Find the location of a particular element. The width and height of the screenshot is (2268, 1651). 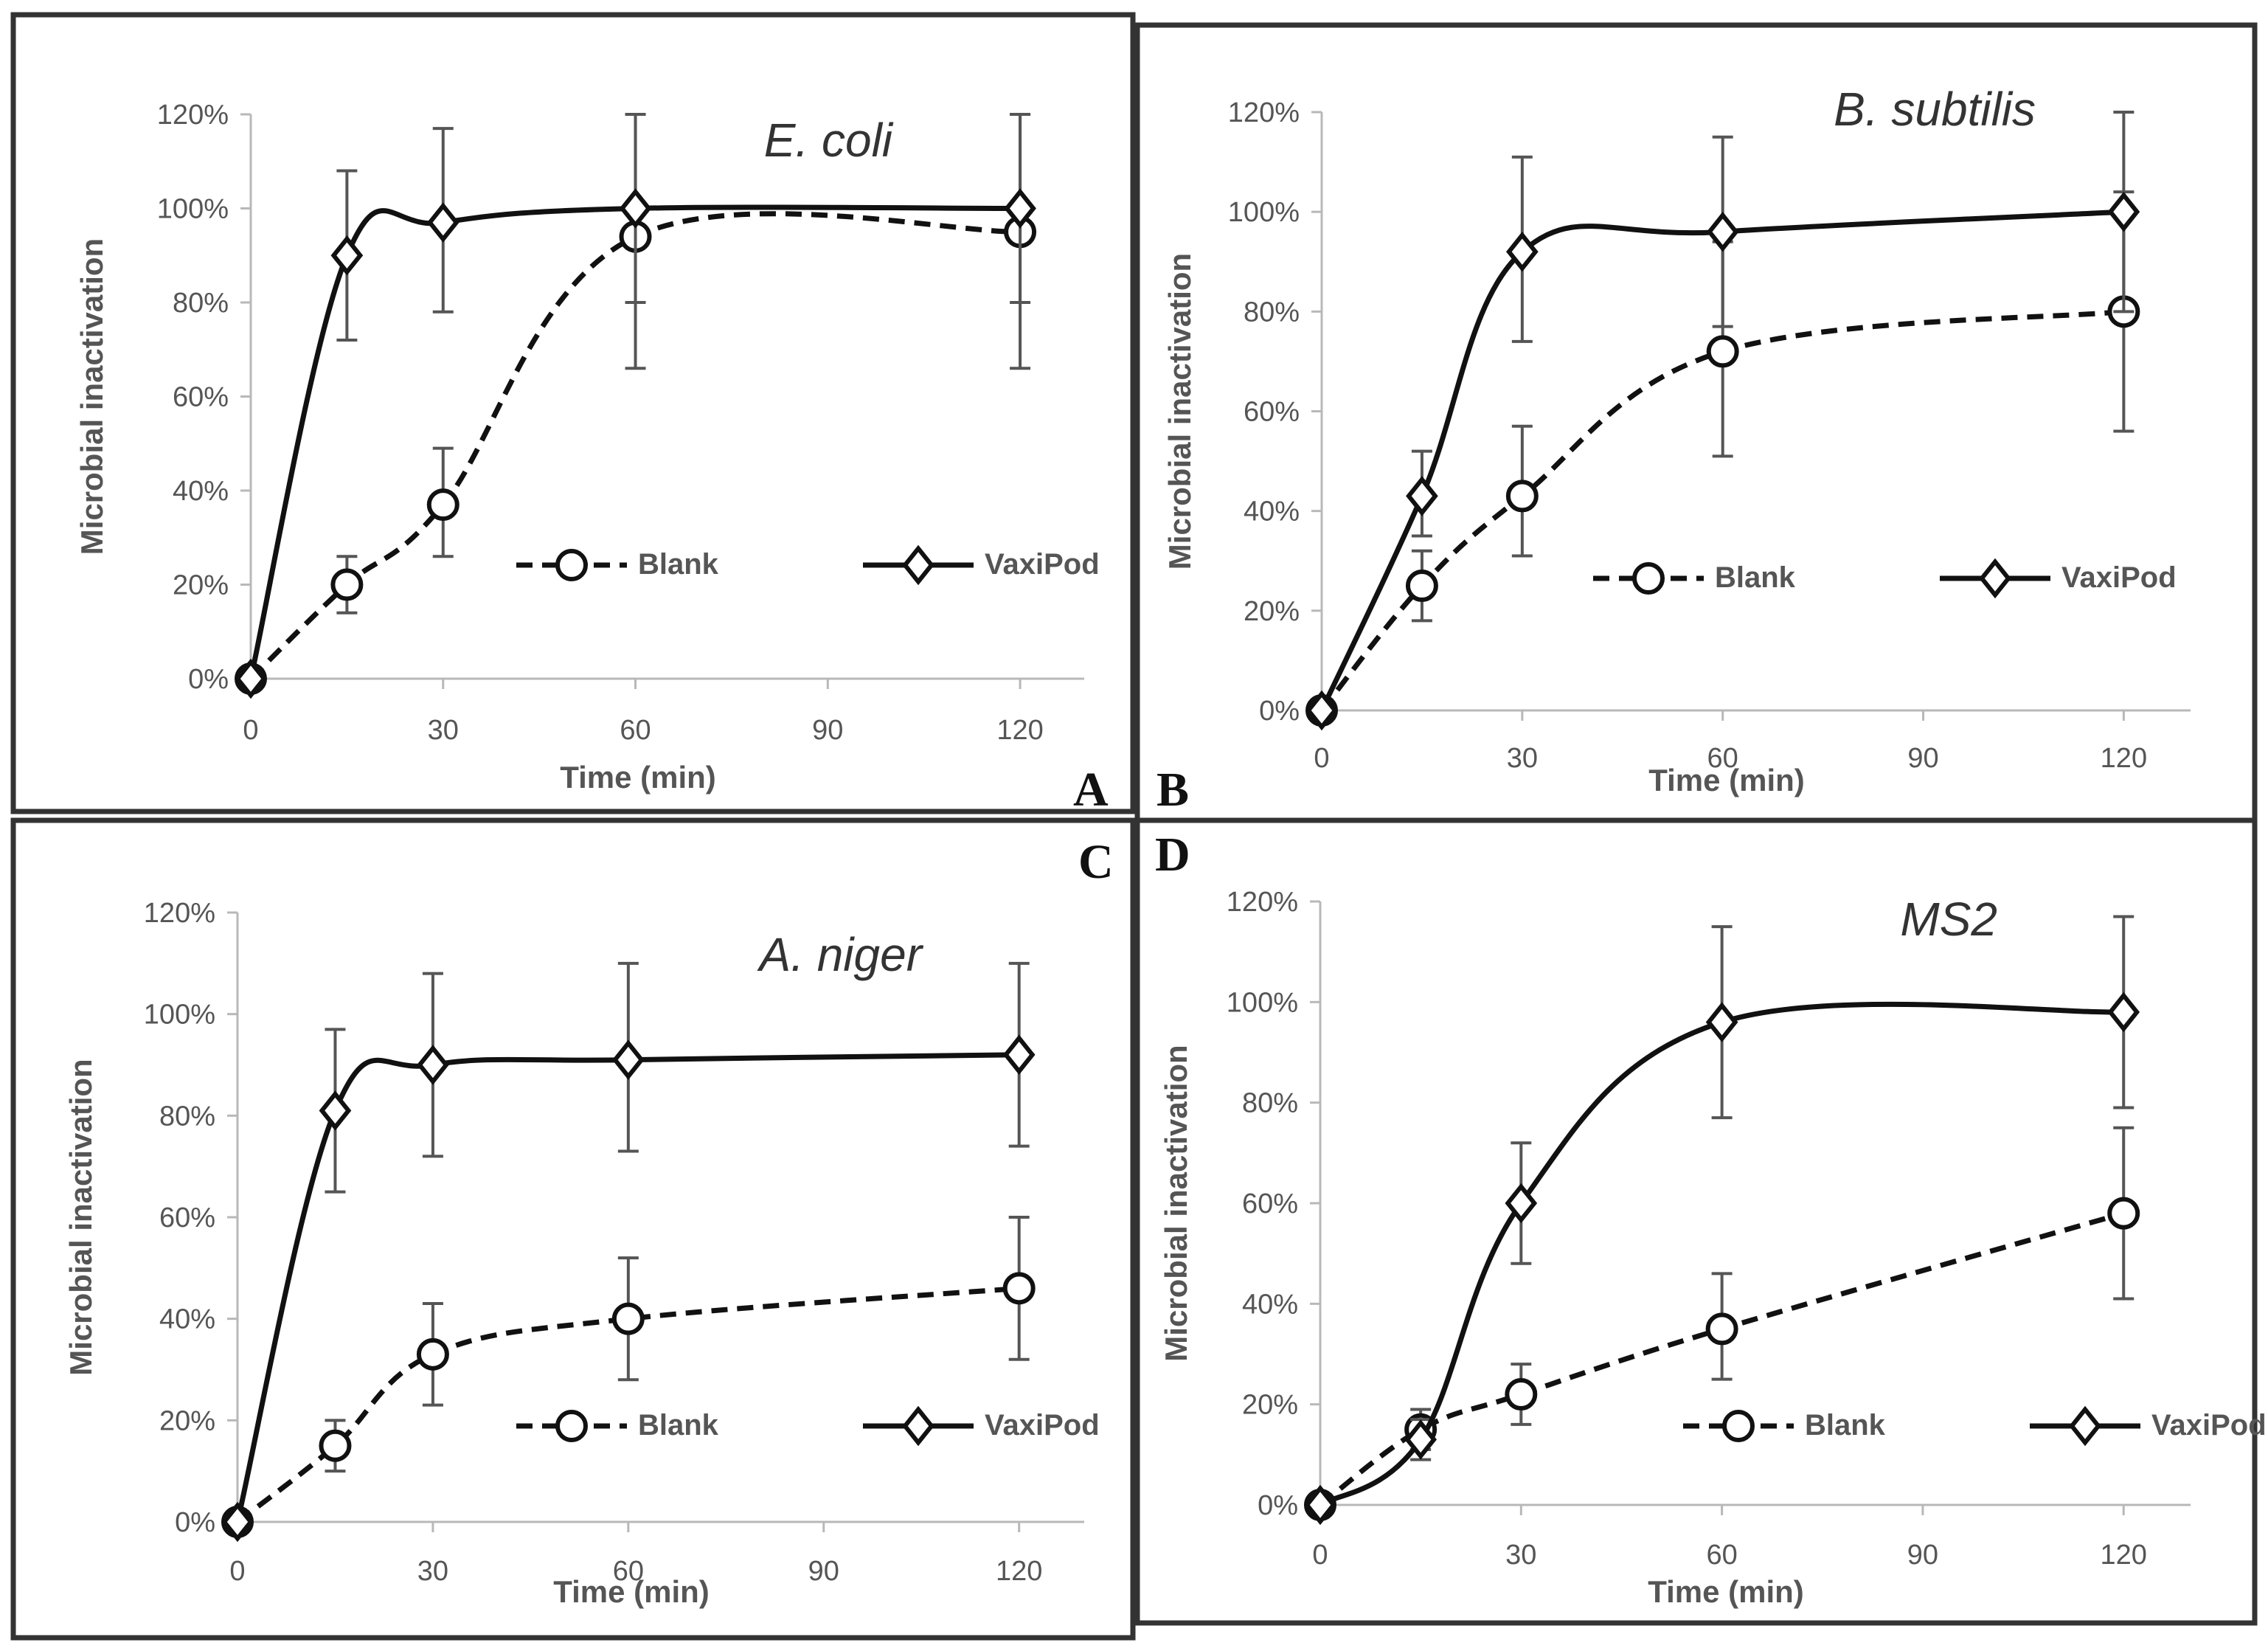

panel-label-c: C is located at coordinates (1096, 862).